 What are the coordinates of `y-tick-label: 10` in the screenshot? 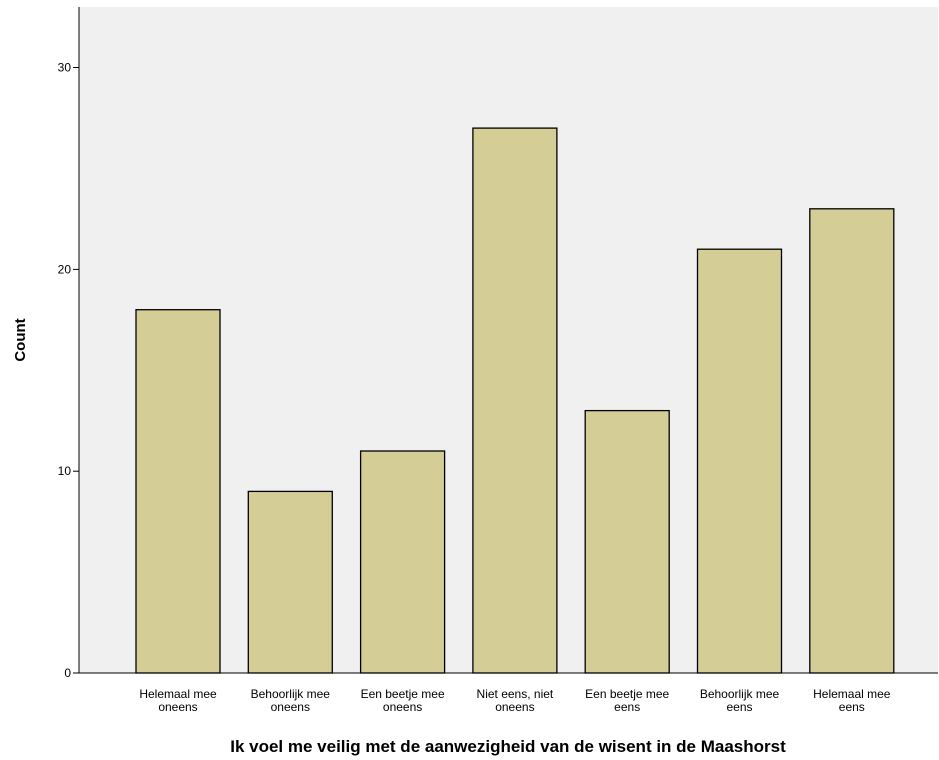 It's located at (65, 471).